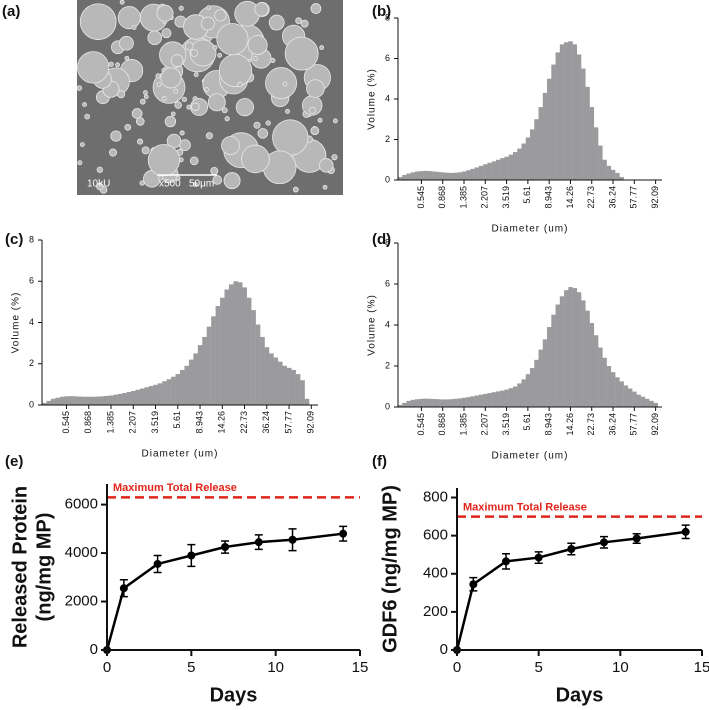 The image size is (709, 710). Describe the element at coordinates (177, 420) in the screenshot. I see `x-tick-label: 5.61` at that location.